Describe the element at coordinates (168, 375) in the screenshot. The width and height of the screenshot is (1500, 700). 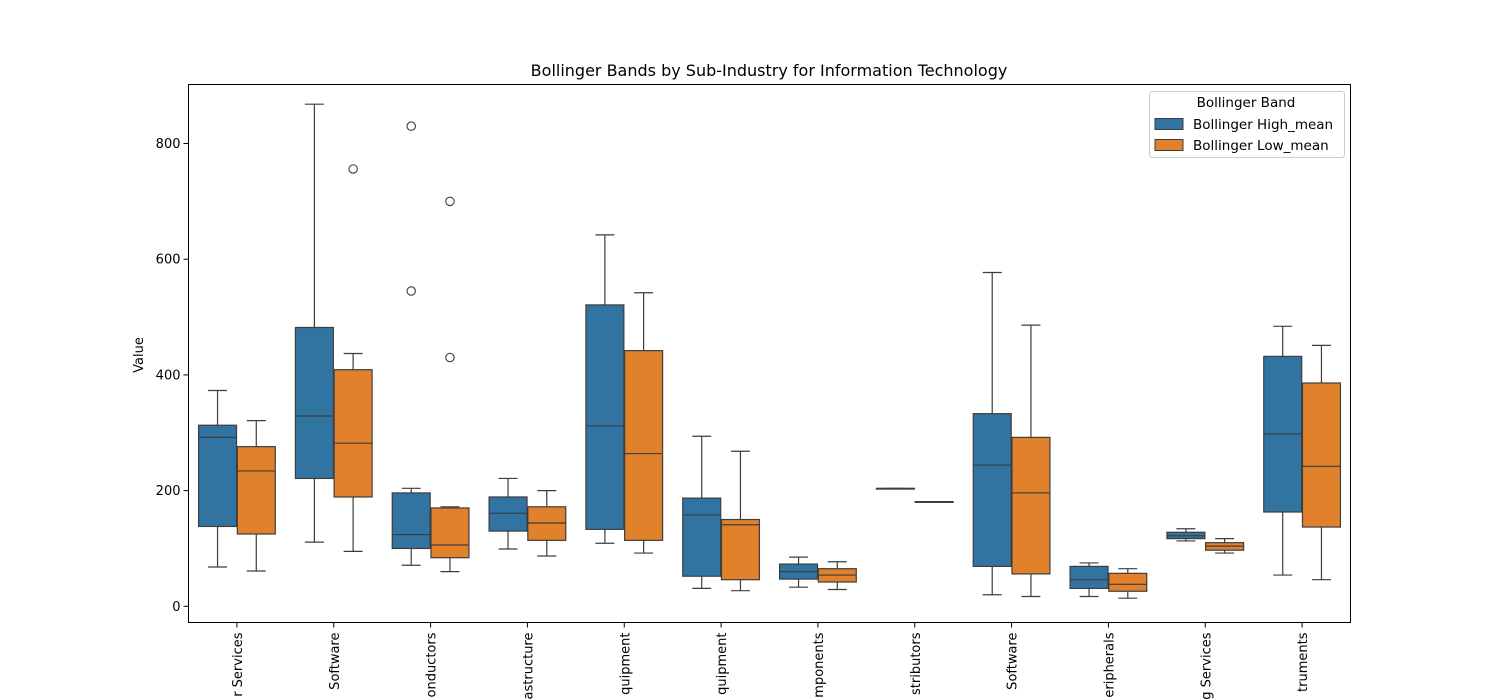
I see `y-tick-label: 400` at that location.